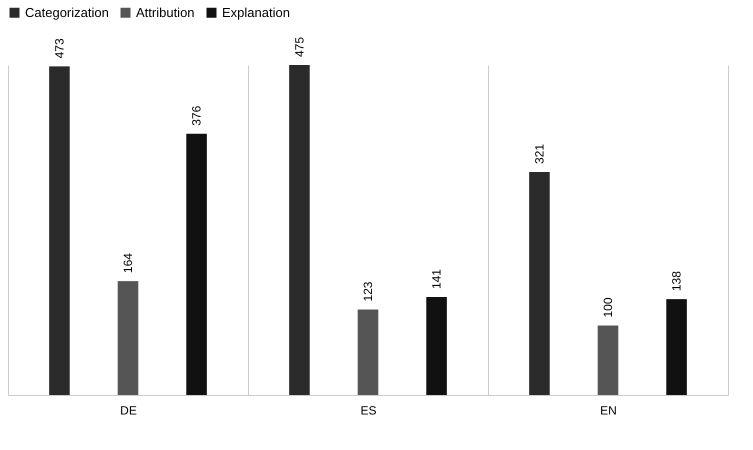 The height and width of the screenshot is (450, 753). What do you see at coordinates (197, 115) in the screenshot?
I see `data-label: 376` at bounding box center [197, 115].